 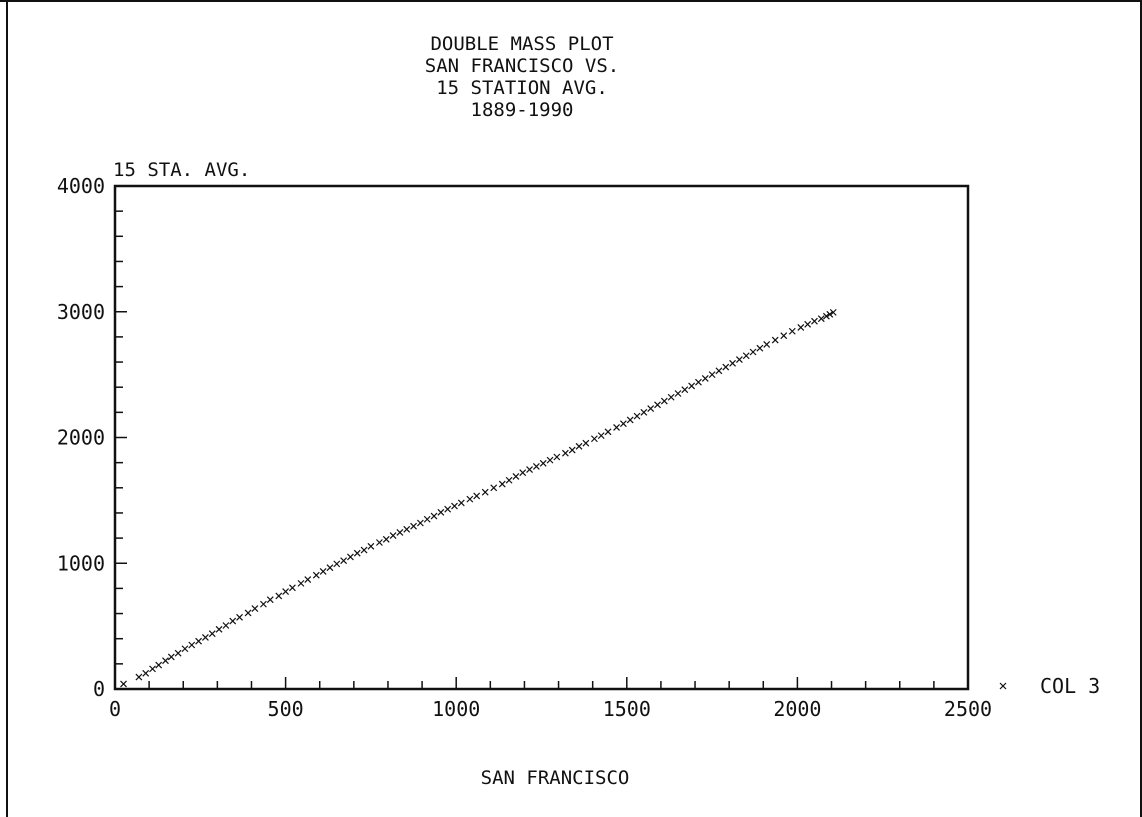 What do you see at coordinates (1003, 686) in the screenshot?
I see `legend-marker-x` at bounding box center [1003, 686].